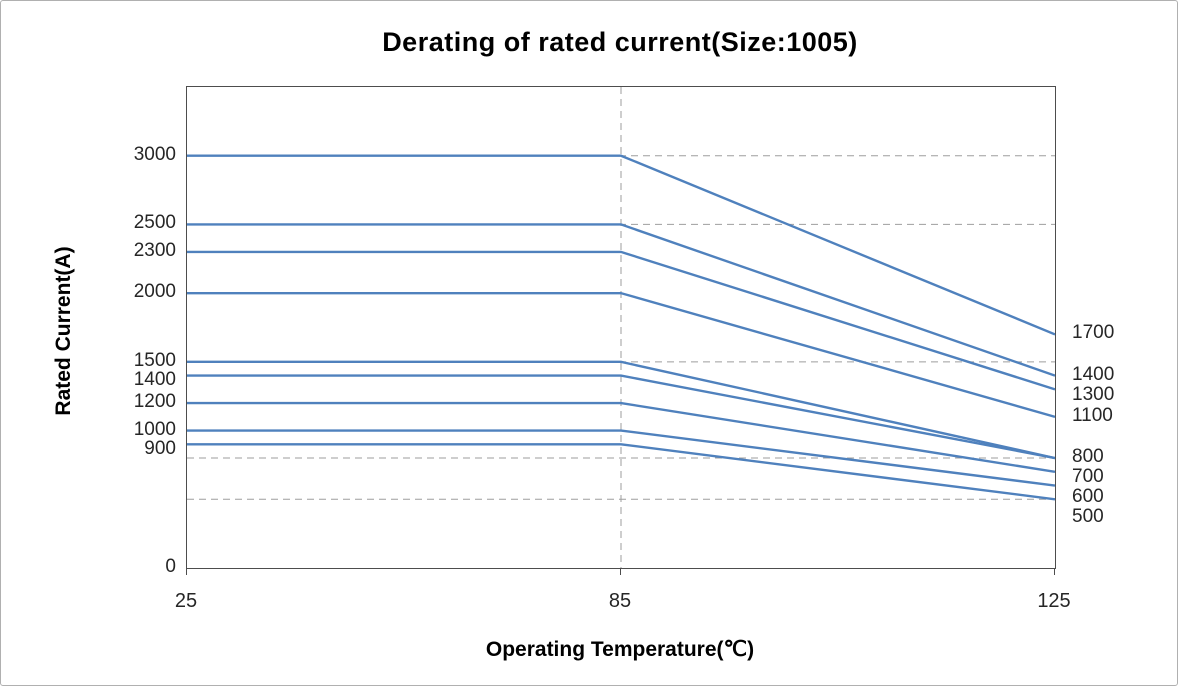 The width and height of the screenshot is (1178, 686). Describe the element at coordinates (154, 360) in the screenshot. I see `y-axis-label-1500: 1500` at that location.